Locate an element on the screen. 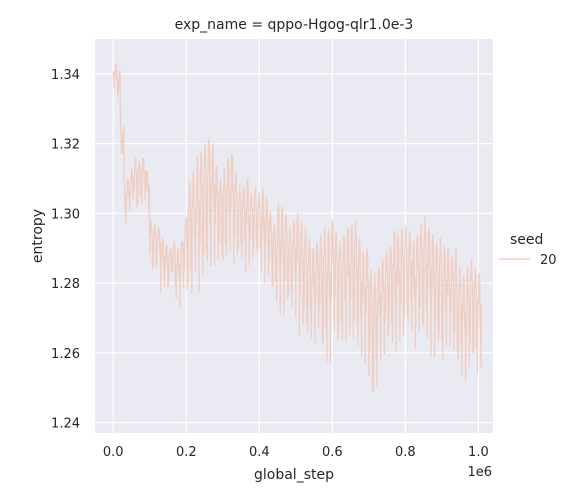  x-tick-label: 1.0 is located at coordinates (478, 452).